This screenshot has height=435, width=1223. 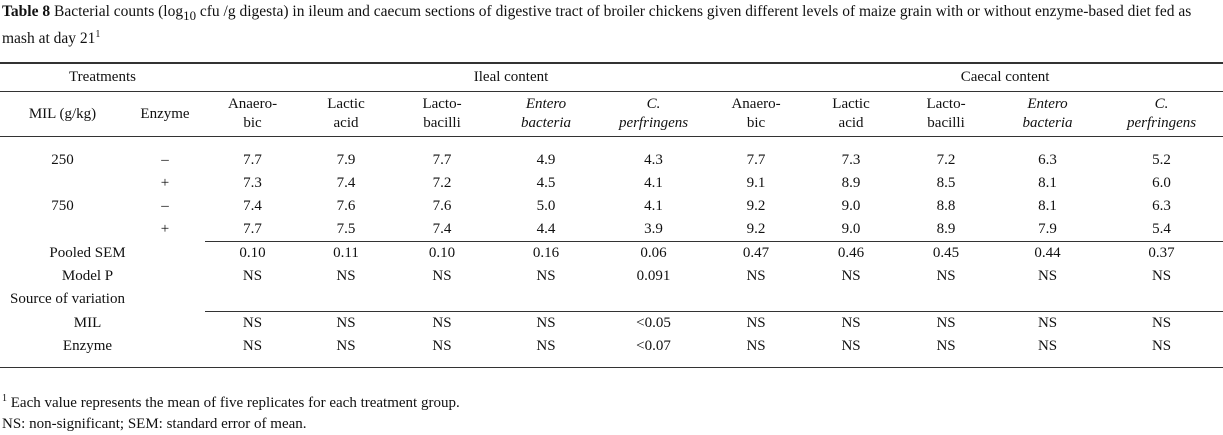 What do you see at coordinates (62, 114) in the screenshot?
I see `mil-header: MIL (g/kg)` at bounding box center [62, 114].